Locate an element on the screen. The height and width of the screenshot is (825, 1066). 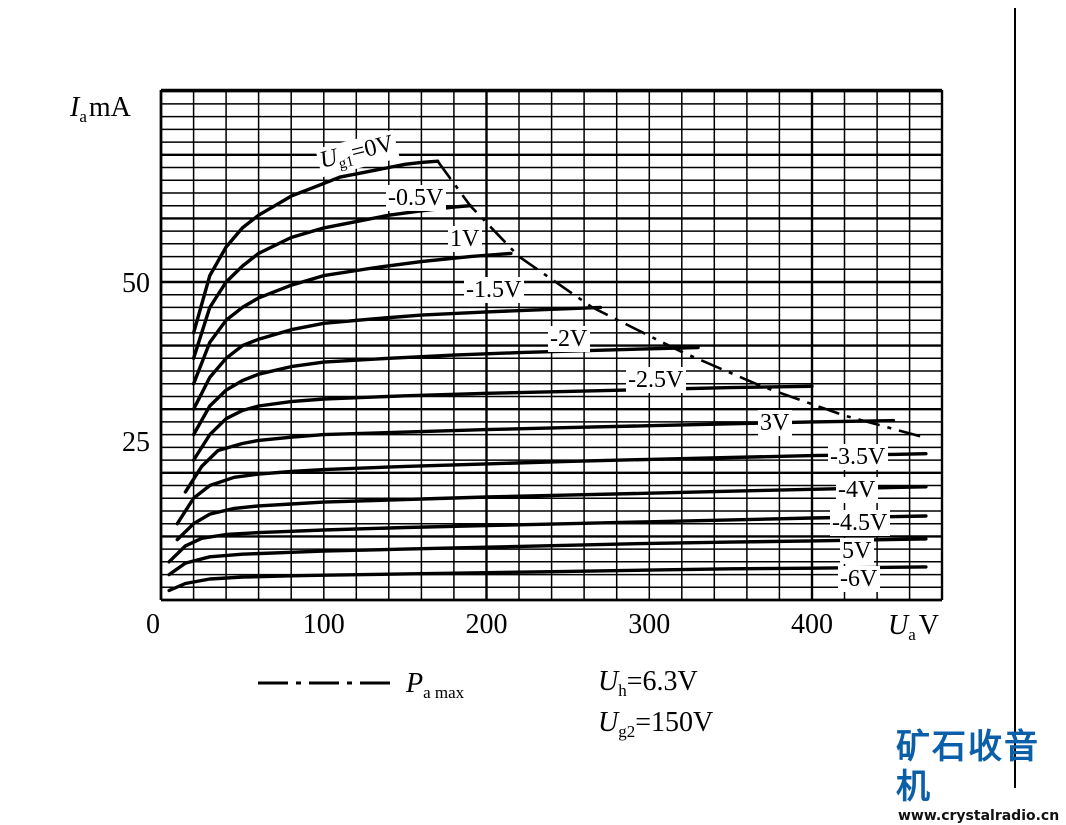
curve-label-11: 5V is located at coordinates (857, 551).